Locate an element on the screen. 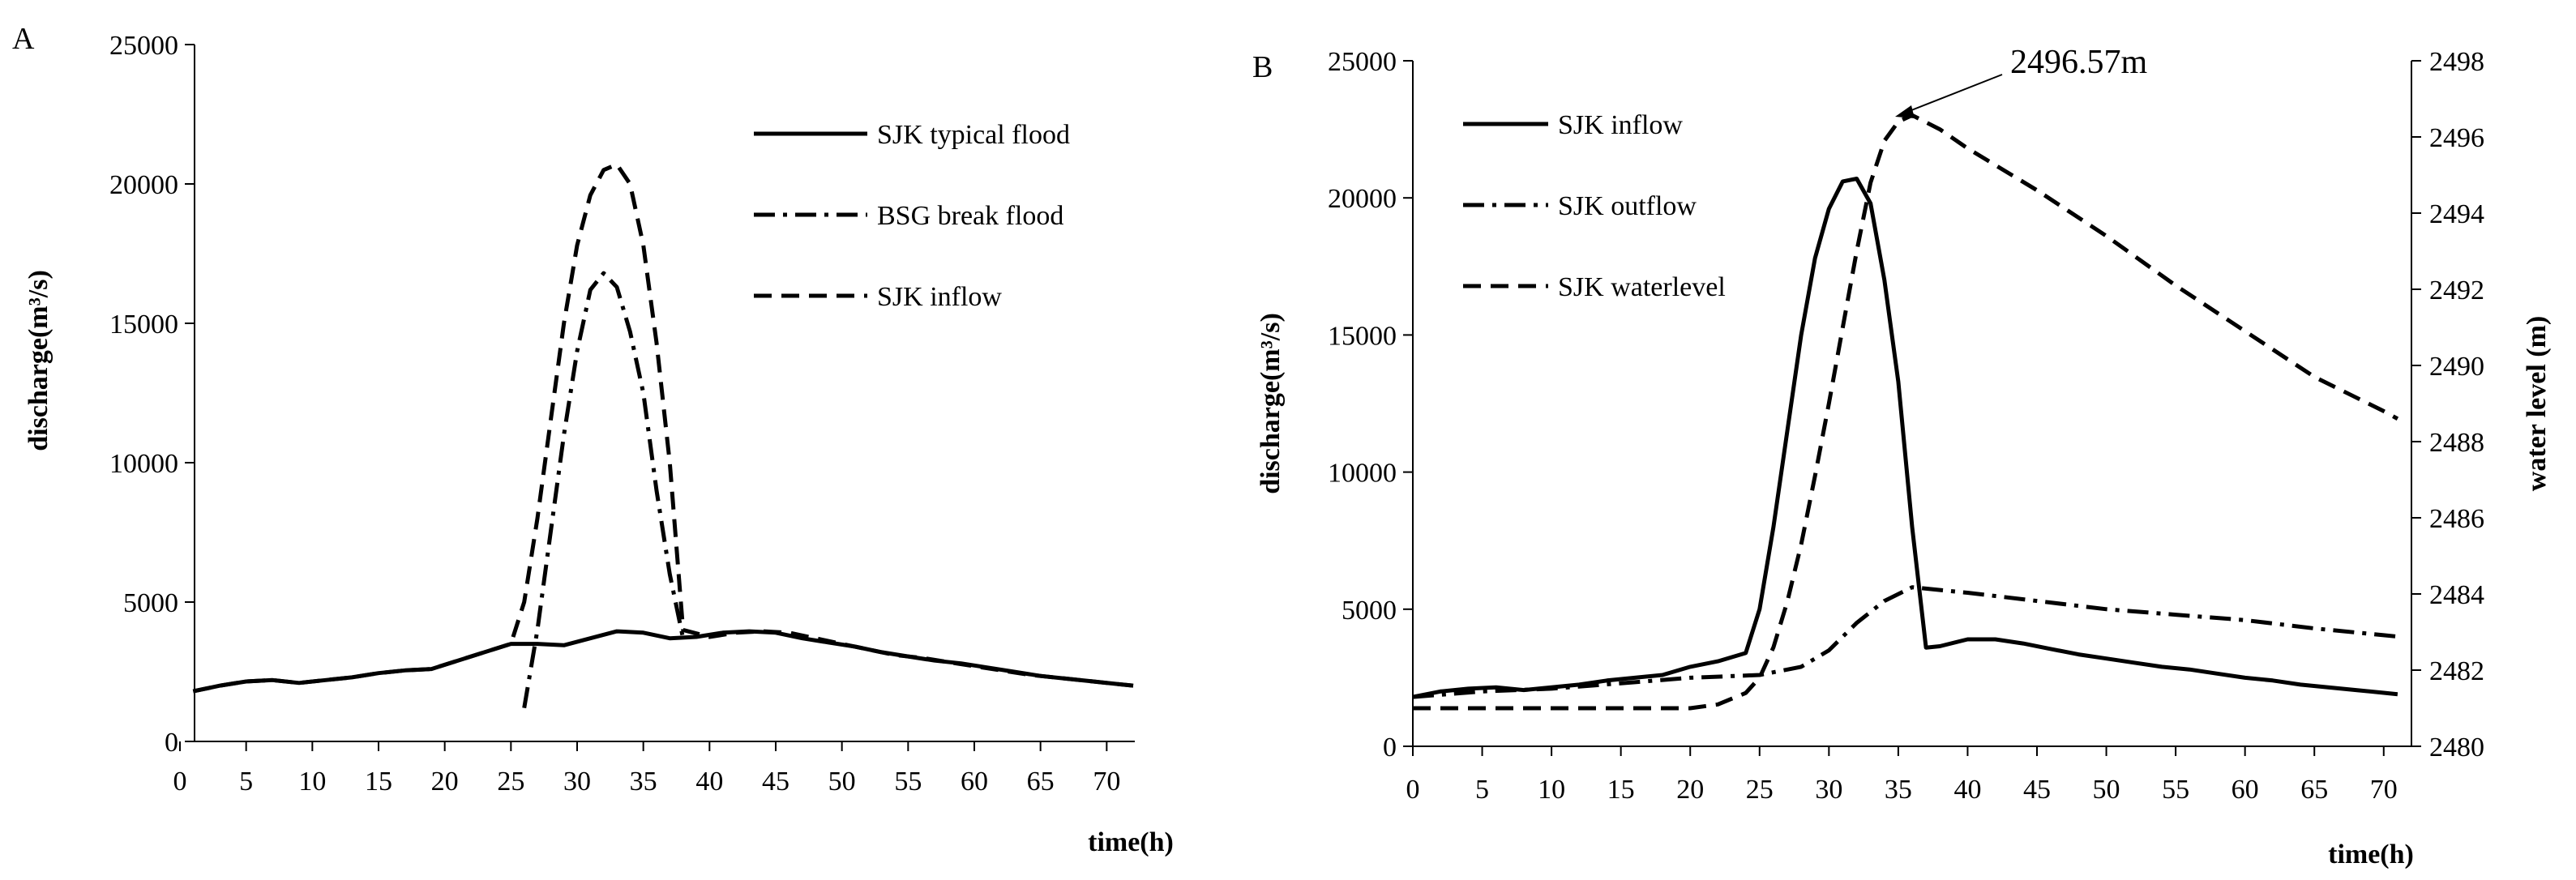 Image resolution: width=2576 pixels, height=880 pixels. y-right-tick-label: 2492 is located at coordinates (2456, 290).